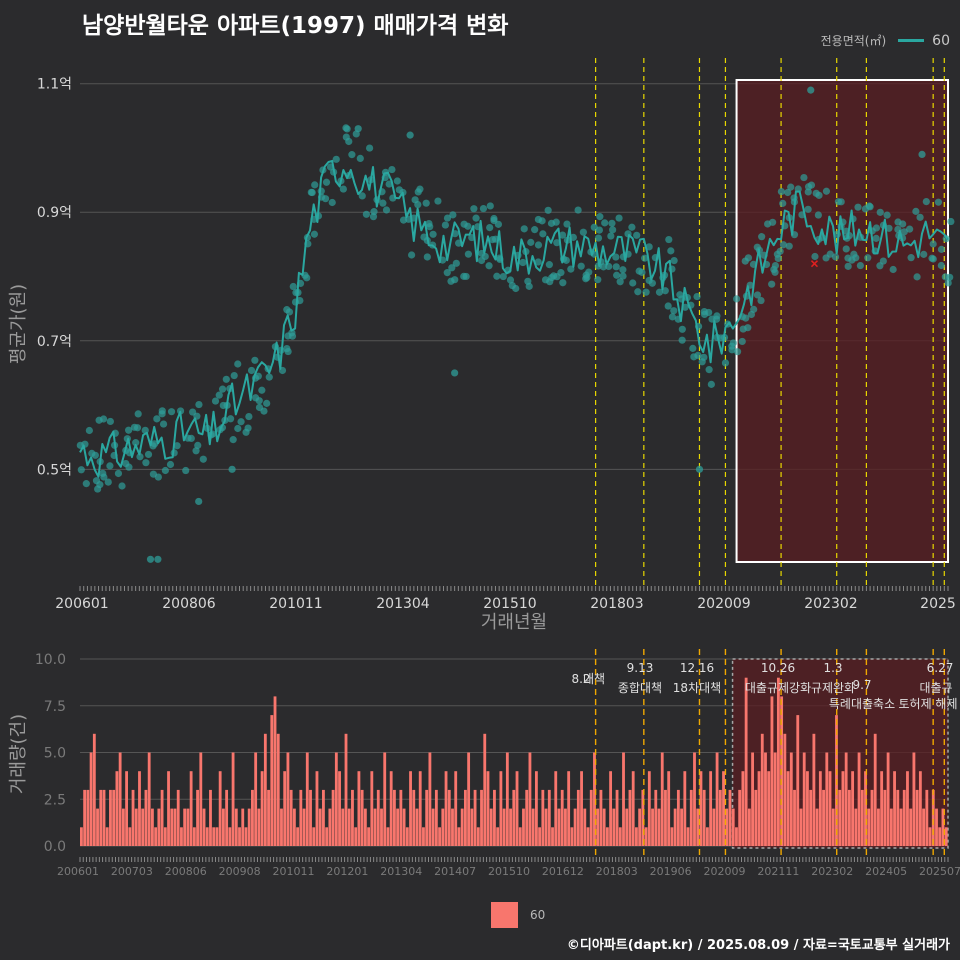 This screenshot has width=960, height=960. What do you see at coordinates (833, 688) in the screenshot?
I see `policy-event-label: 규제완화` at bounding box center [833, 688].